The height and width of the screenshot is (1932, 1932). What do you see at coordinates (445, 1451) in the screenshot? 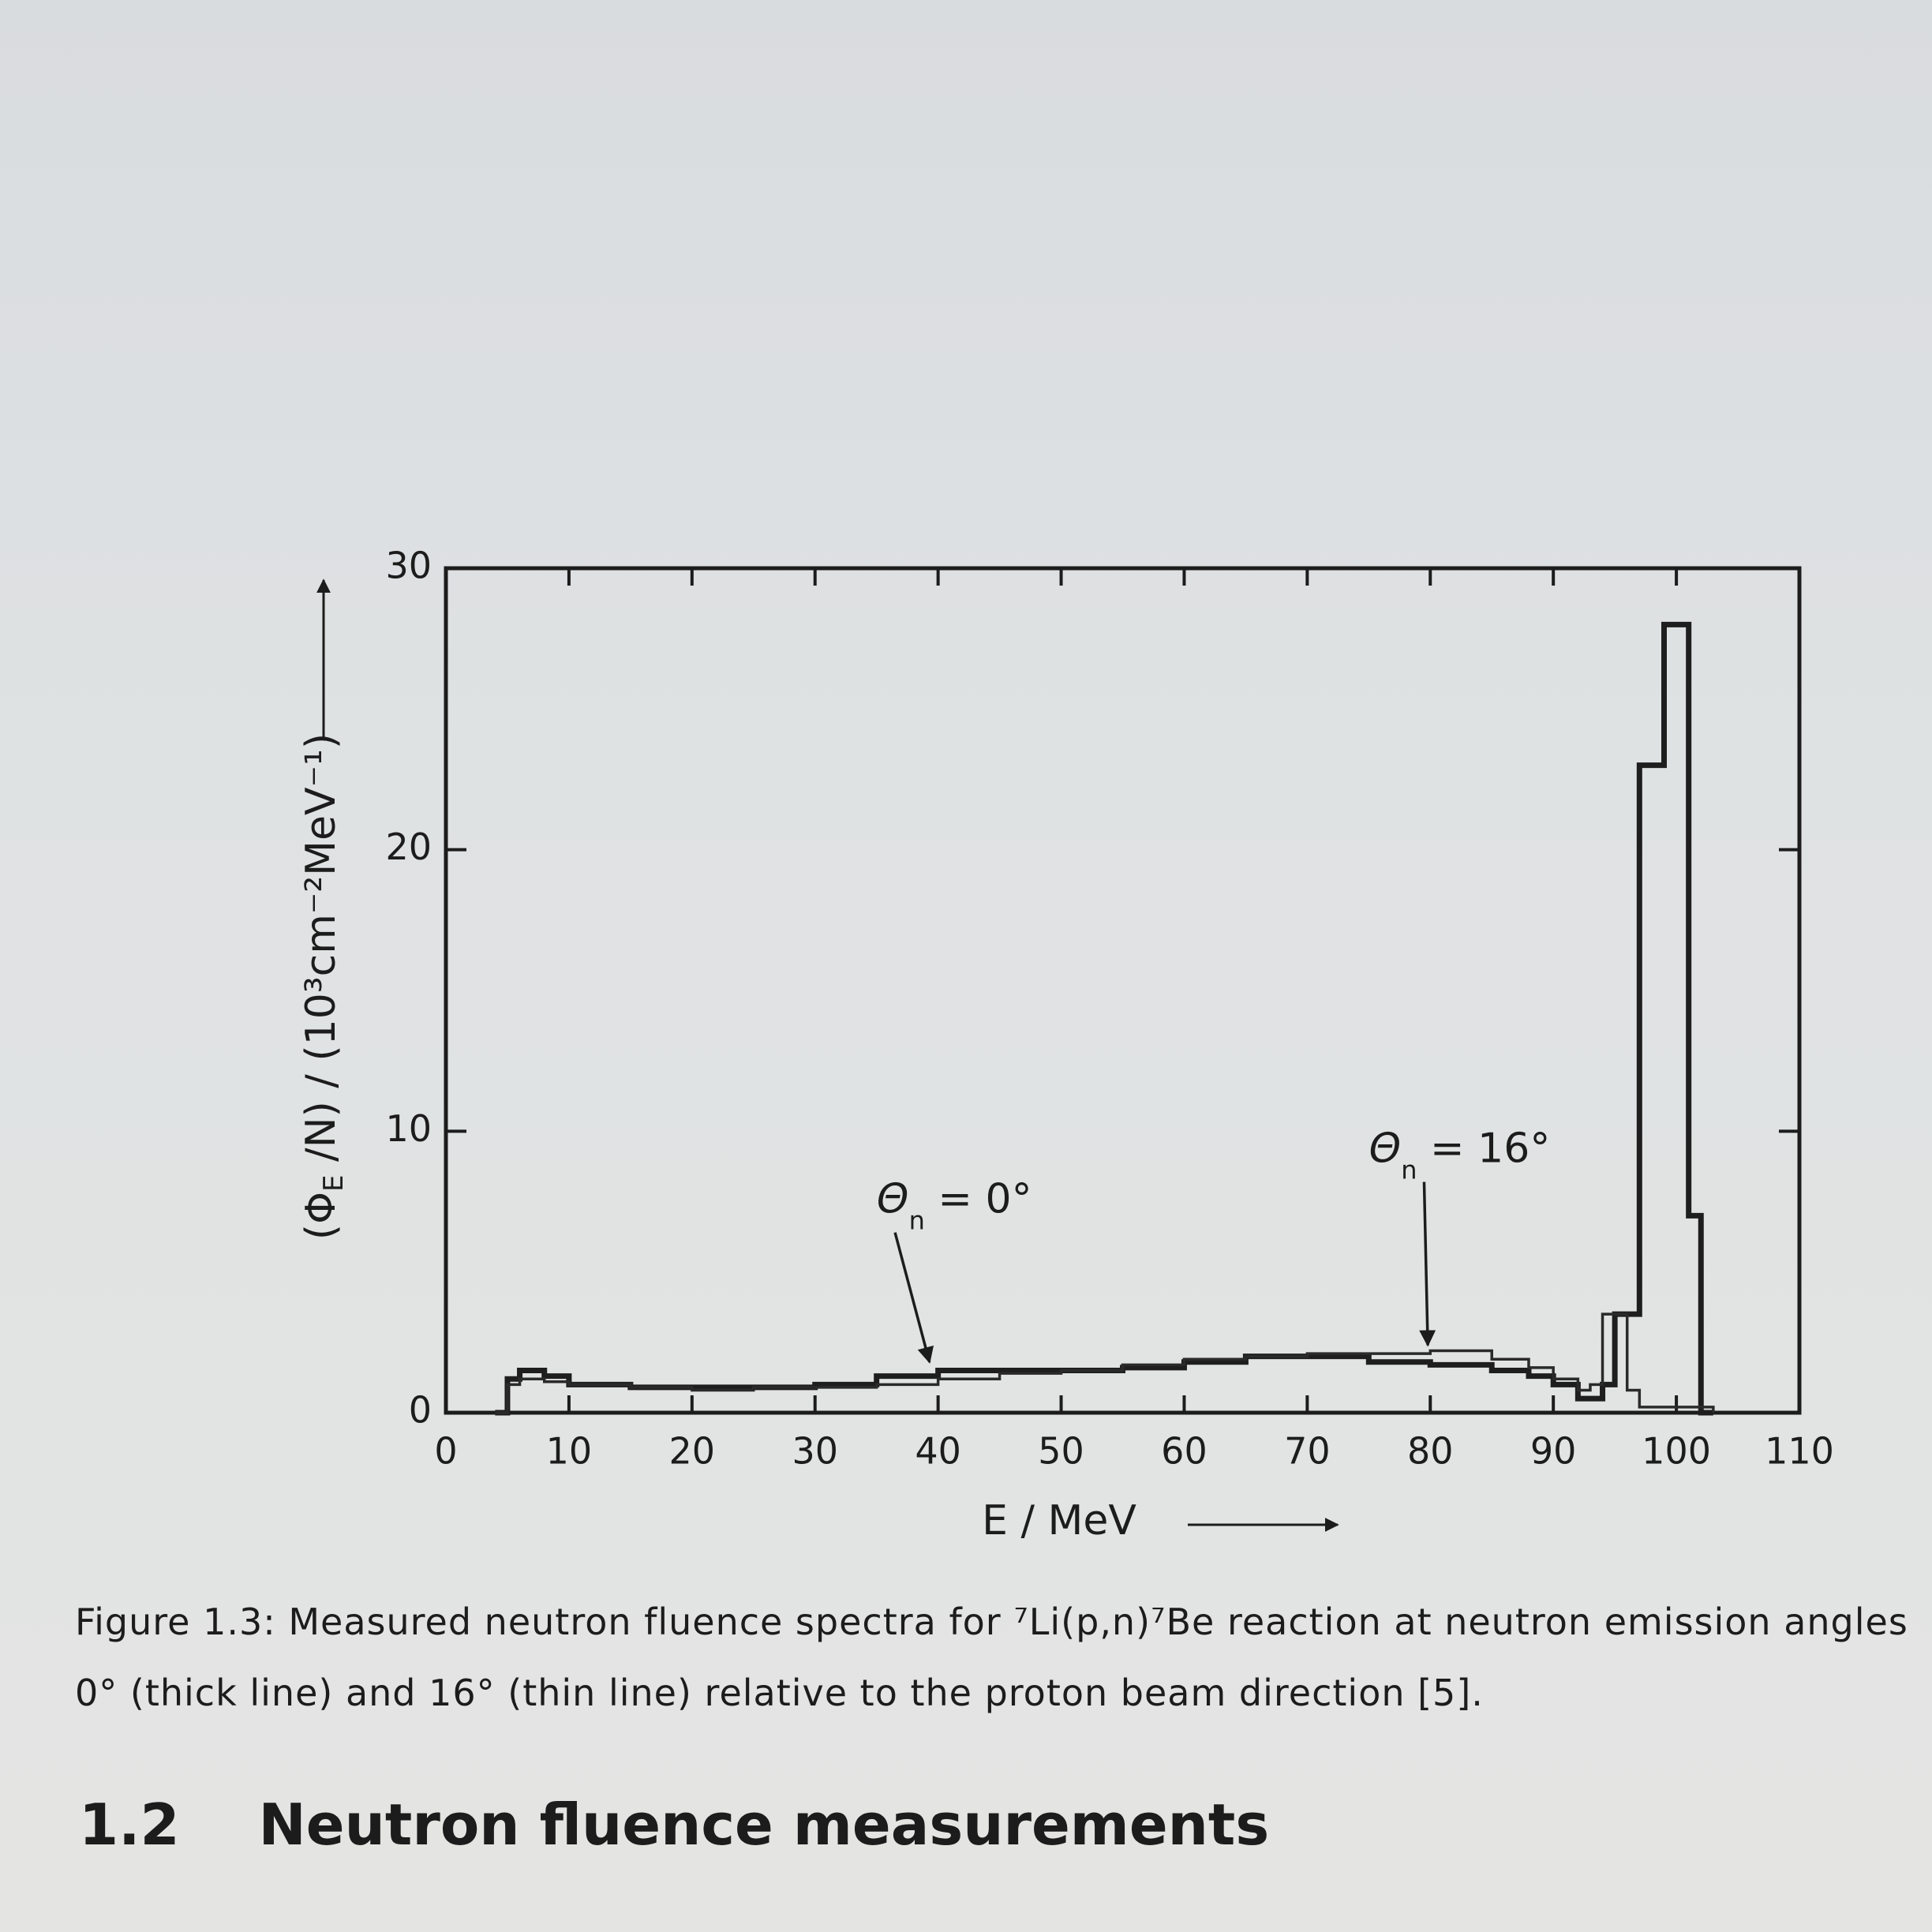
I see `x-tick-label: 0` at bounding box center [445, 1451].